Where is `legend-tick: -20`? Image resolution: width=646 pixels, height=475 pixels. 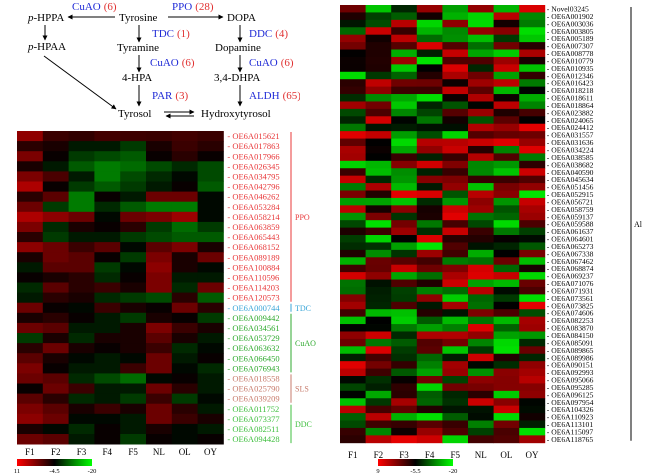
legend-tick: -20 is located at coordinates (92, 471).